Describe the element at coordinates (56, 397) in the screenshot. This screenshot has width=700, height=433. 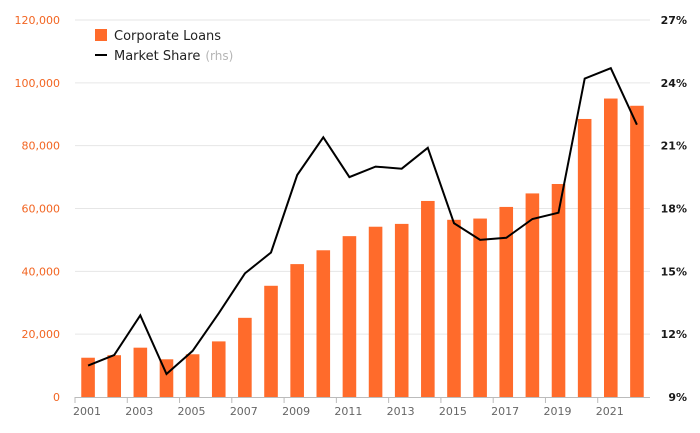
I see `y-left-tick-label: 0` at that location.